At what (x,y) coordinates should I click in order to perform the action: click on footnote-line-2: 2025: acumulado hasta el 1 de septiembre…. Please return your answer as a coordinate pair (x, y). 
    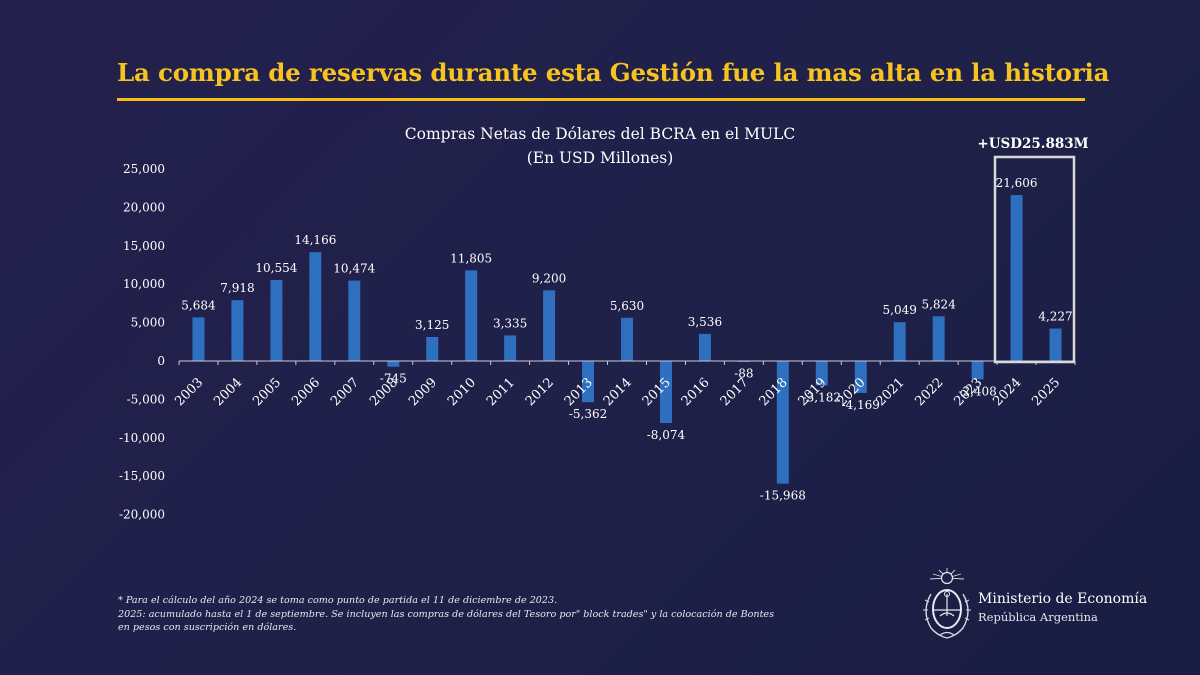
    Looking at the image, I should click on (446, 614).